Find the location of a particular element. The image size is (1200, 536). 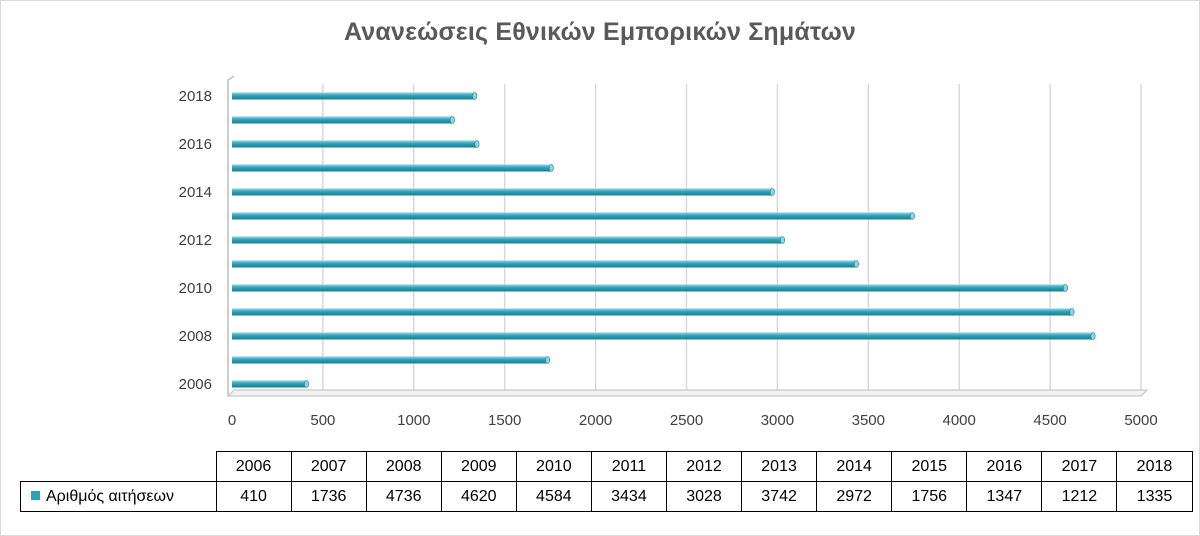

data-table-year-cell: 2006 is located at coordinates (253, 466).